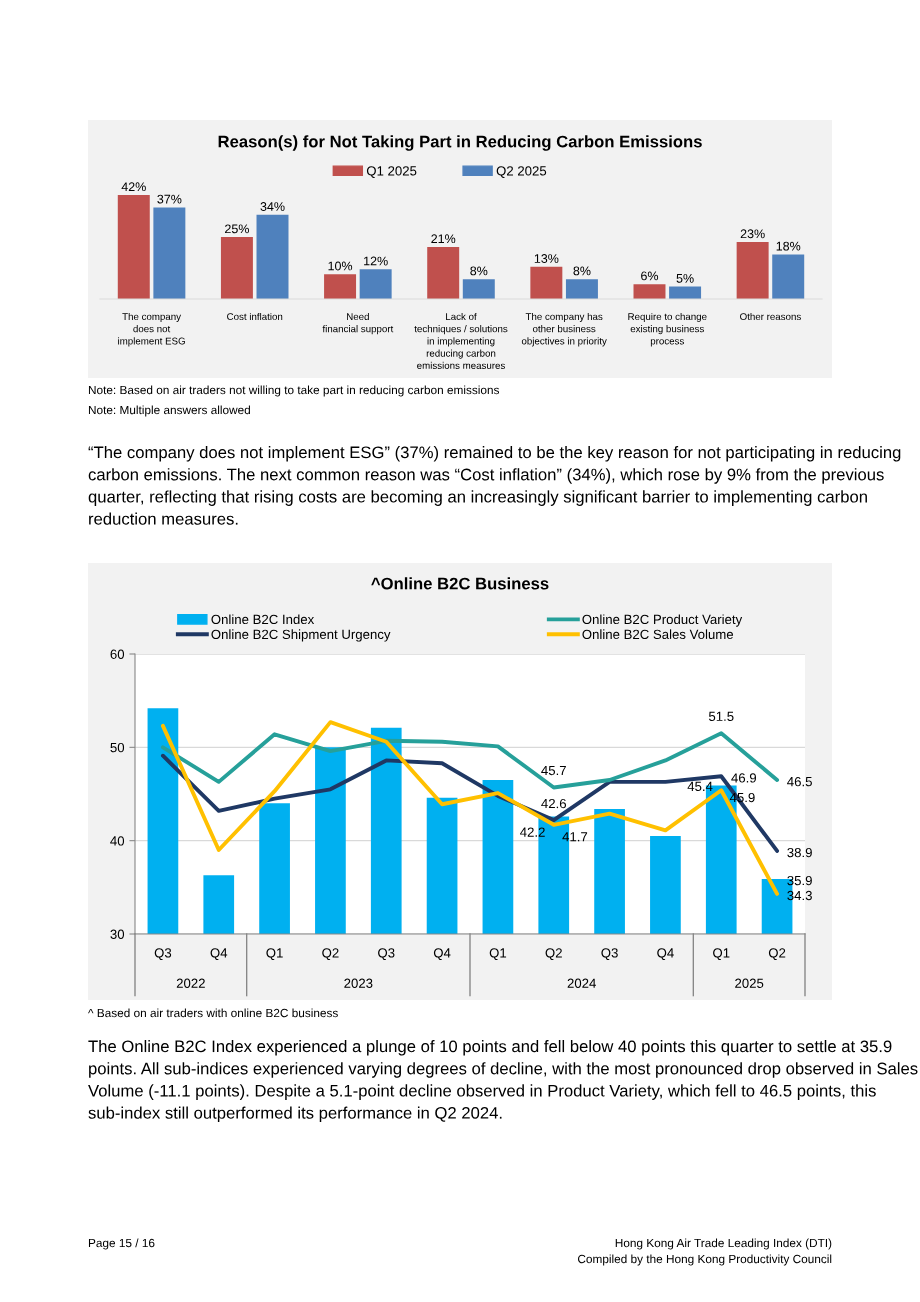  I want to click on text: 2025, so click(749, 983).